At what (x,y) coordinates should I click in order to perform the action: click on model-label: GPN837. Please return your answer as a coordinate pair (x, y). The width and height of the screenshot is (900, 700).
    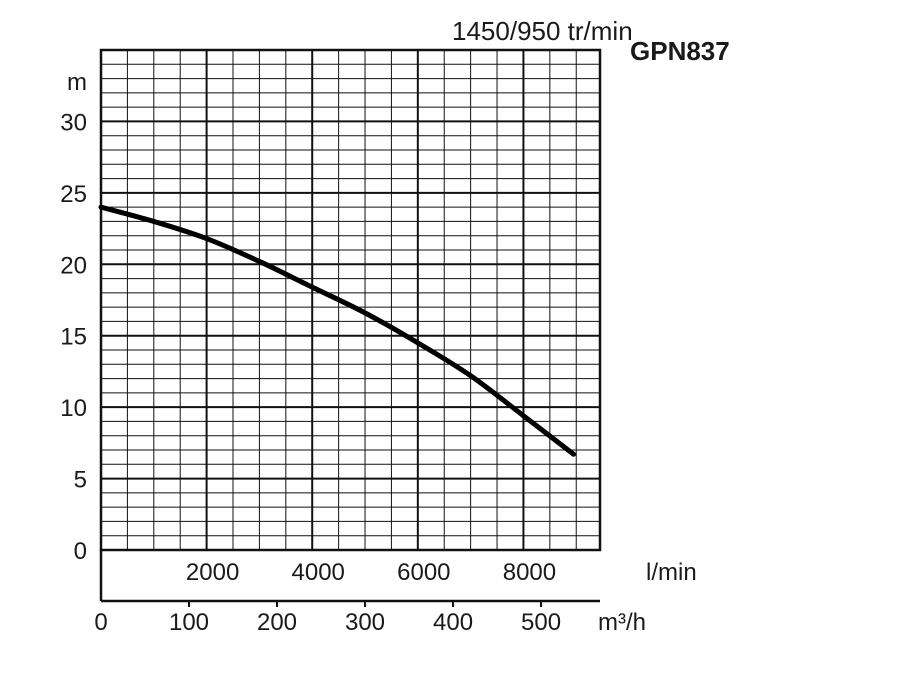
    Looking at the image, I should click on (680, 51).